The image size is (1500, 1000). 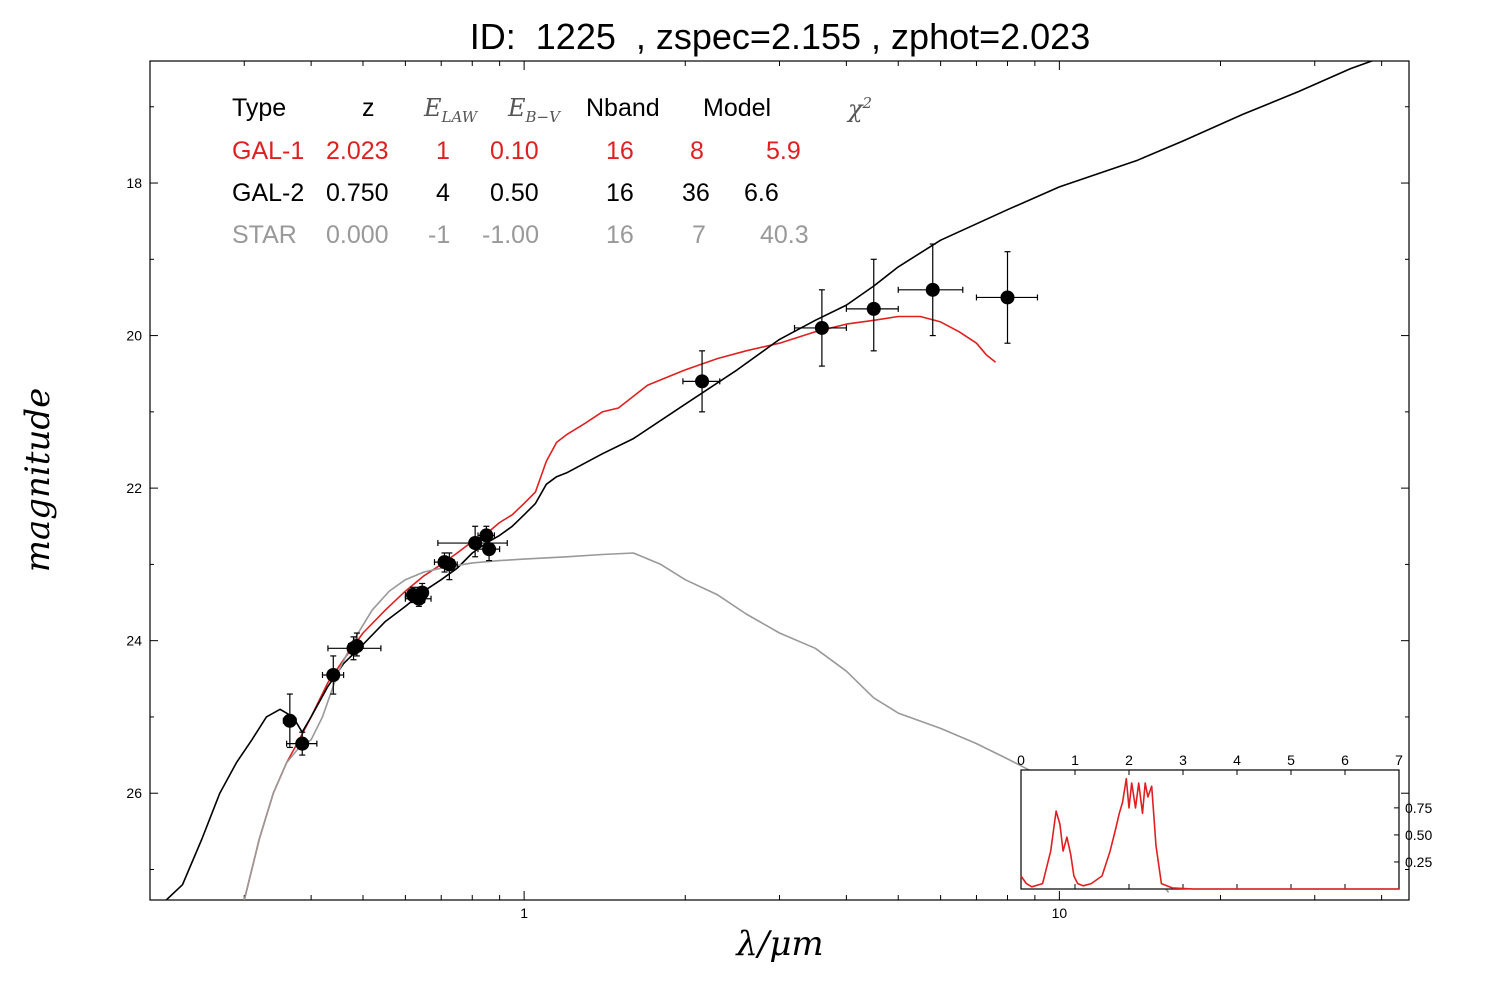 What do you see at coordinates (1291, 760) in the screenshot?
I see `inset-x-tick-label-5: 5` at bounding box center [1291, 760].